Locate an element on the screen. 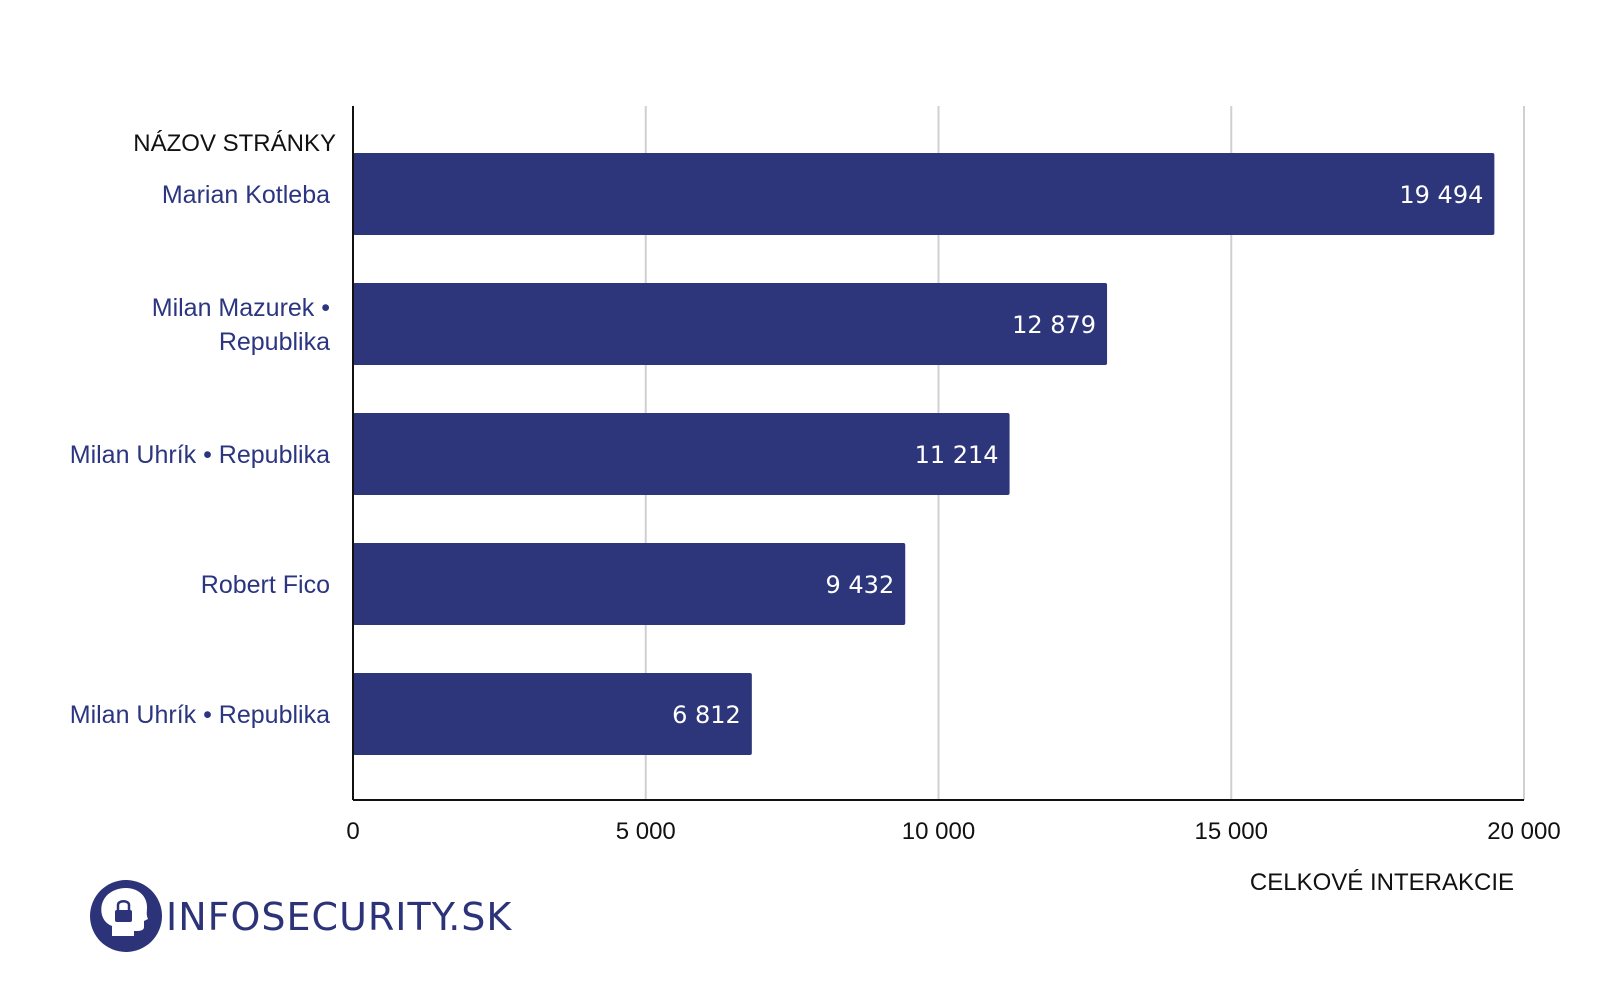 The height and width of the screenshot is (1004, 1600). x-tick-label: 0 is located at coordinates (352, 831).